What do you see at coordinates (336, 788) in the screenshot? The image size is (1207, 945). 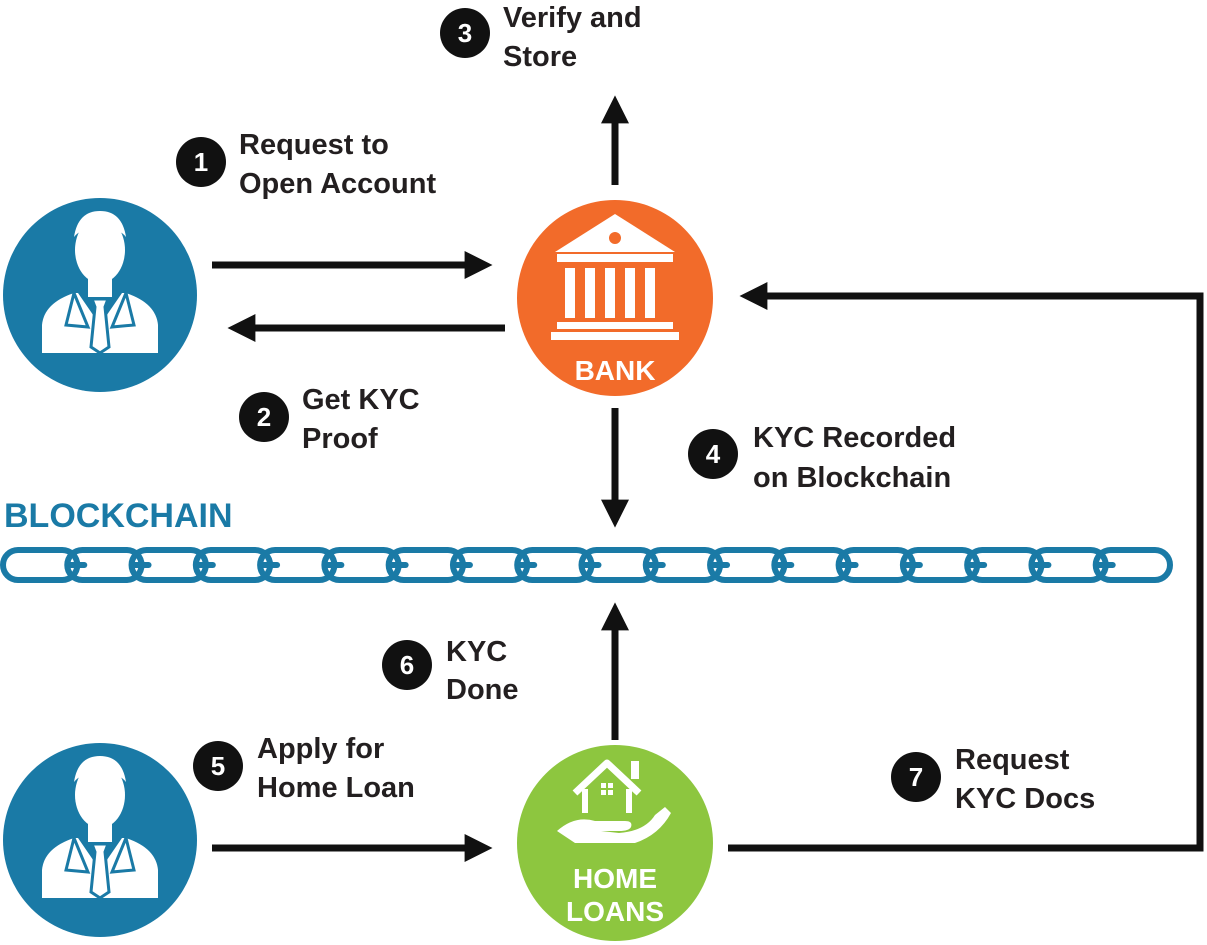 I see `step-label-line2: Home Loan` at bounding box center [336, 788].